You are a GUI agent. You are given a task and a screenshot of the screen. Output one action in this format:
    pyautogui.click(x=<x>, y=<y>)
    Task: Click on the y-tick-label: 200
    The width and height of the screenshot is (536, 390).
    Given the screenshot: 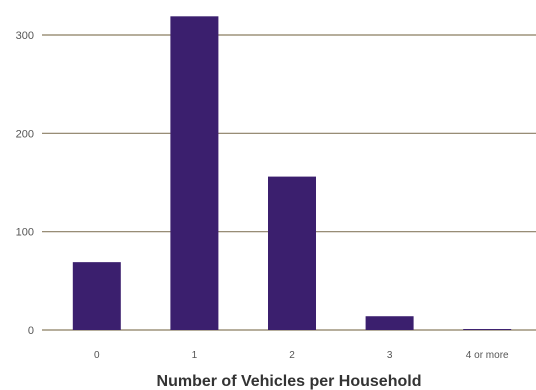 What is the action you would take?
    pyautogui.click(x=25, y=134)
    